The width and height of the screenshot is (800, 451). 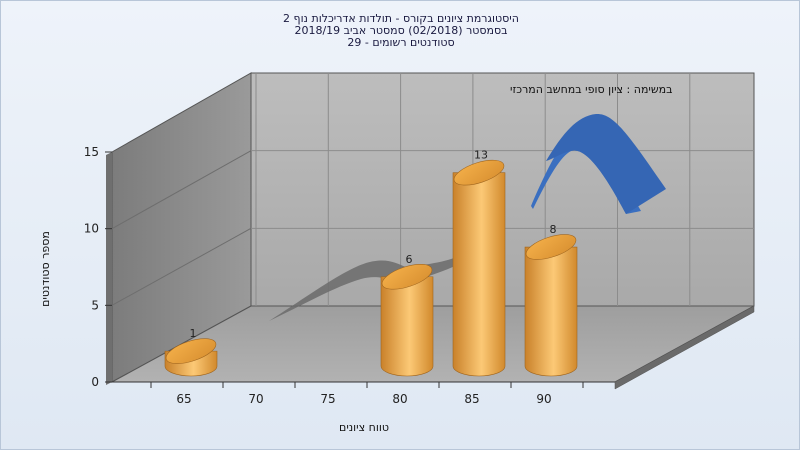 What do you see at coordinates (327, 399) in the screenshot?
I see `x-tick-label: 75` at bounding box center [327, 399].